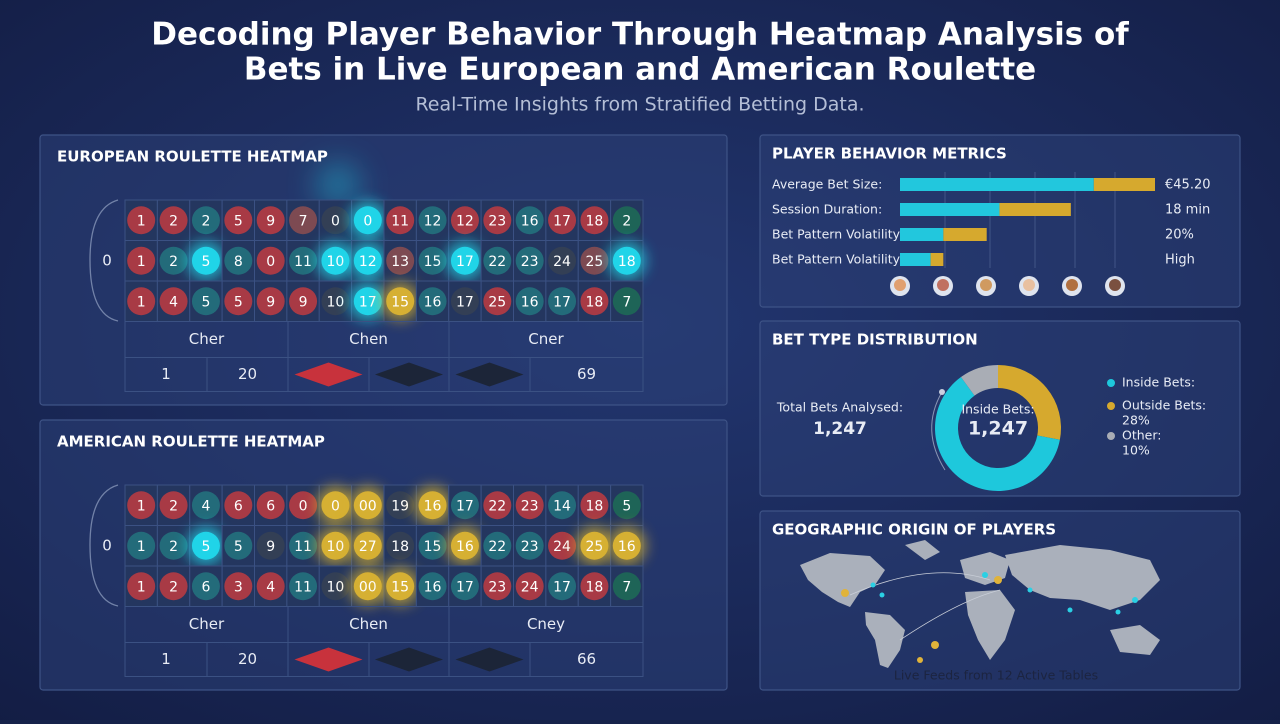 This screenshot has width=1280, height=724. I want to click on cell-number: 7, so click(626, 587).